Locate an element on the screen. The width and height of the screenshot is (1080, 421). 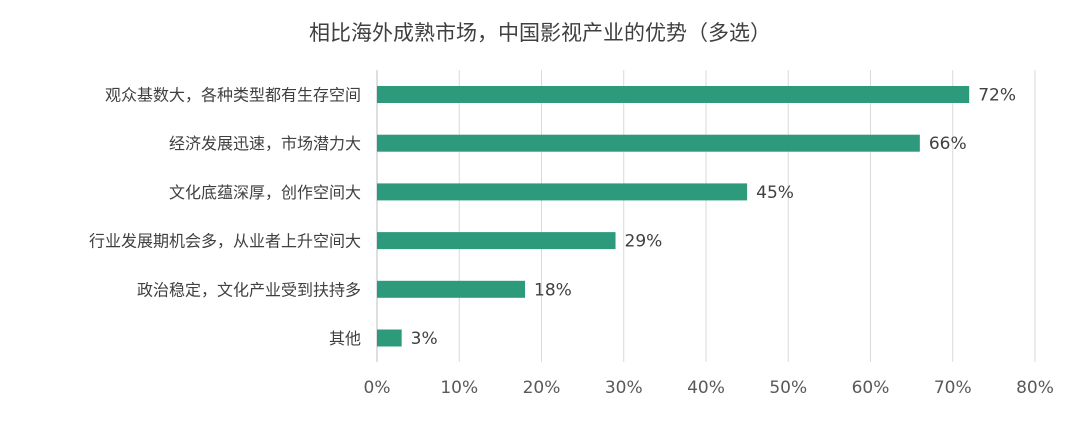
x-tick-label: 40% is located at coordinates (706, 388).